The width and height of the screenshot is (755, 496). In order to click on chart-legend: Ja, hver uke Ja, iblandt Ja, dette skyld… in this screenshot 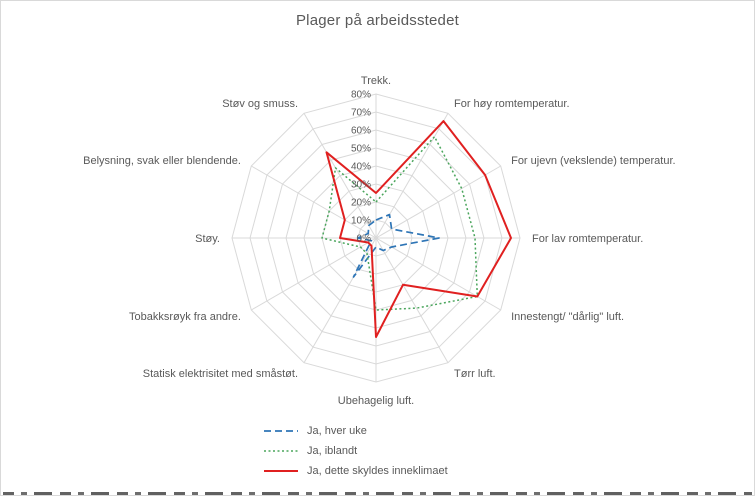, I will do `click(355, 451)`.